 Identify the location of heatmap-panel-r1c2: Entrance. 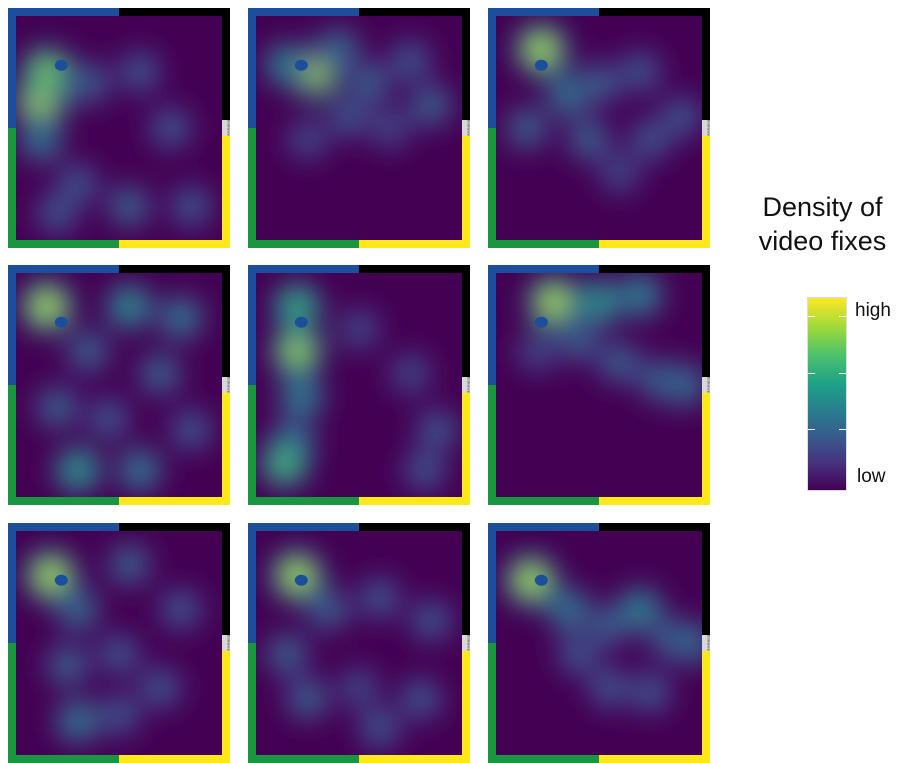
(359, 128).